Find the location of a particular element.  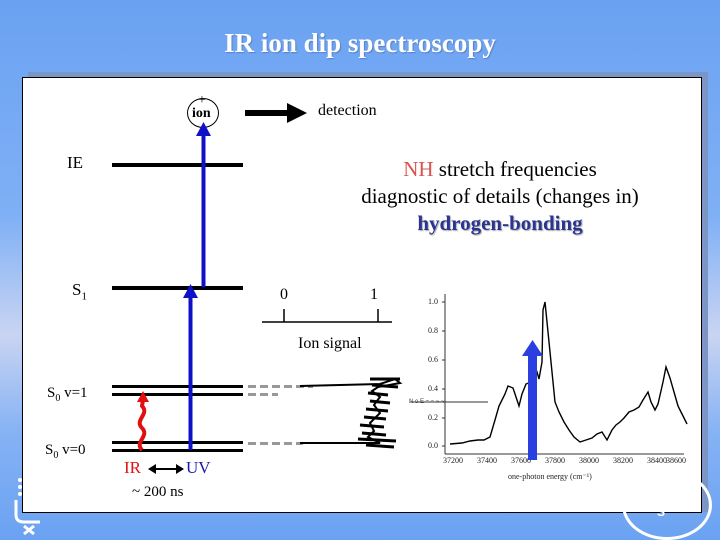

ie-label: IE is located at coordinates (75, 162).